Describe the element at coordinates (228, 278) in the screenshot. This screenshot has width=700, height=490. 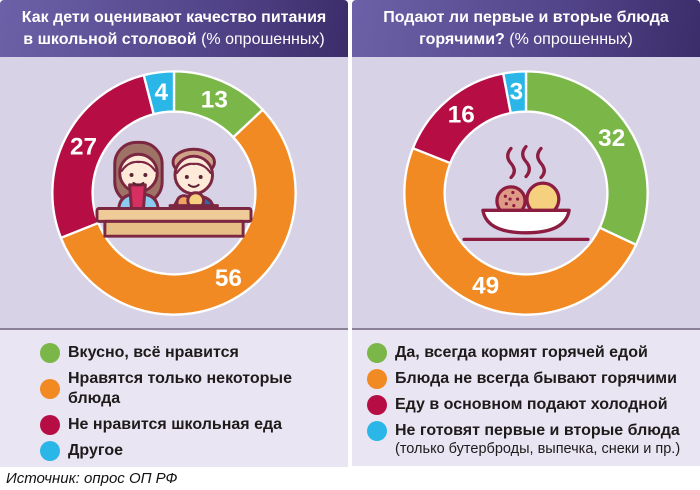
I see `donut-value-label: 56` at that location.